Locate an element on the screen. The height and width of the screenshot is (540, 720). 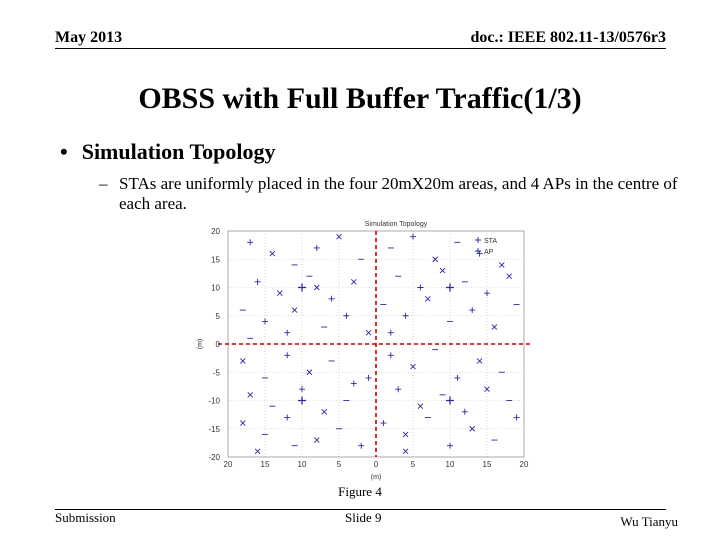
legend-marker-sta is located at coordinates (478, 240).